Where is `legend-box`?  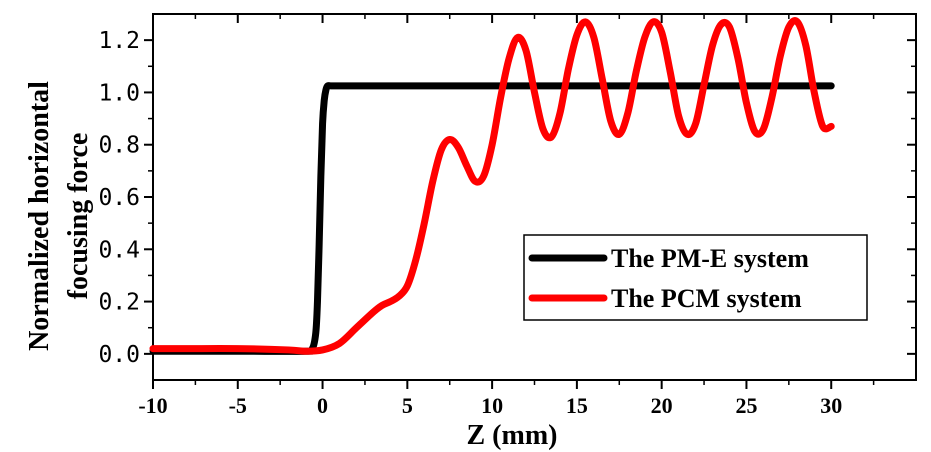 legend-box is located at coordinates (695, 277).